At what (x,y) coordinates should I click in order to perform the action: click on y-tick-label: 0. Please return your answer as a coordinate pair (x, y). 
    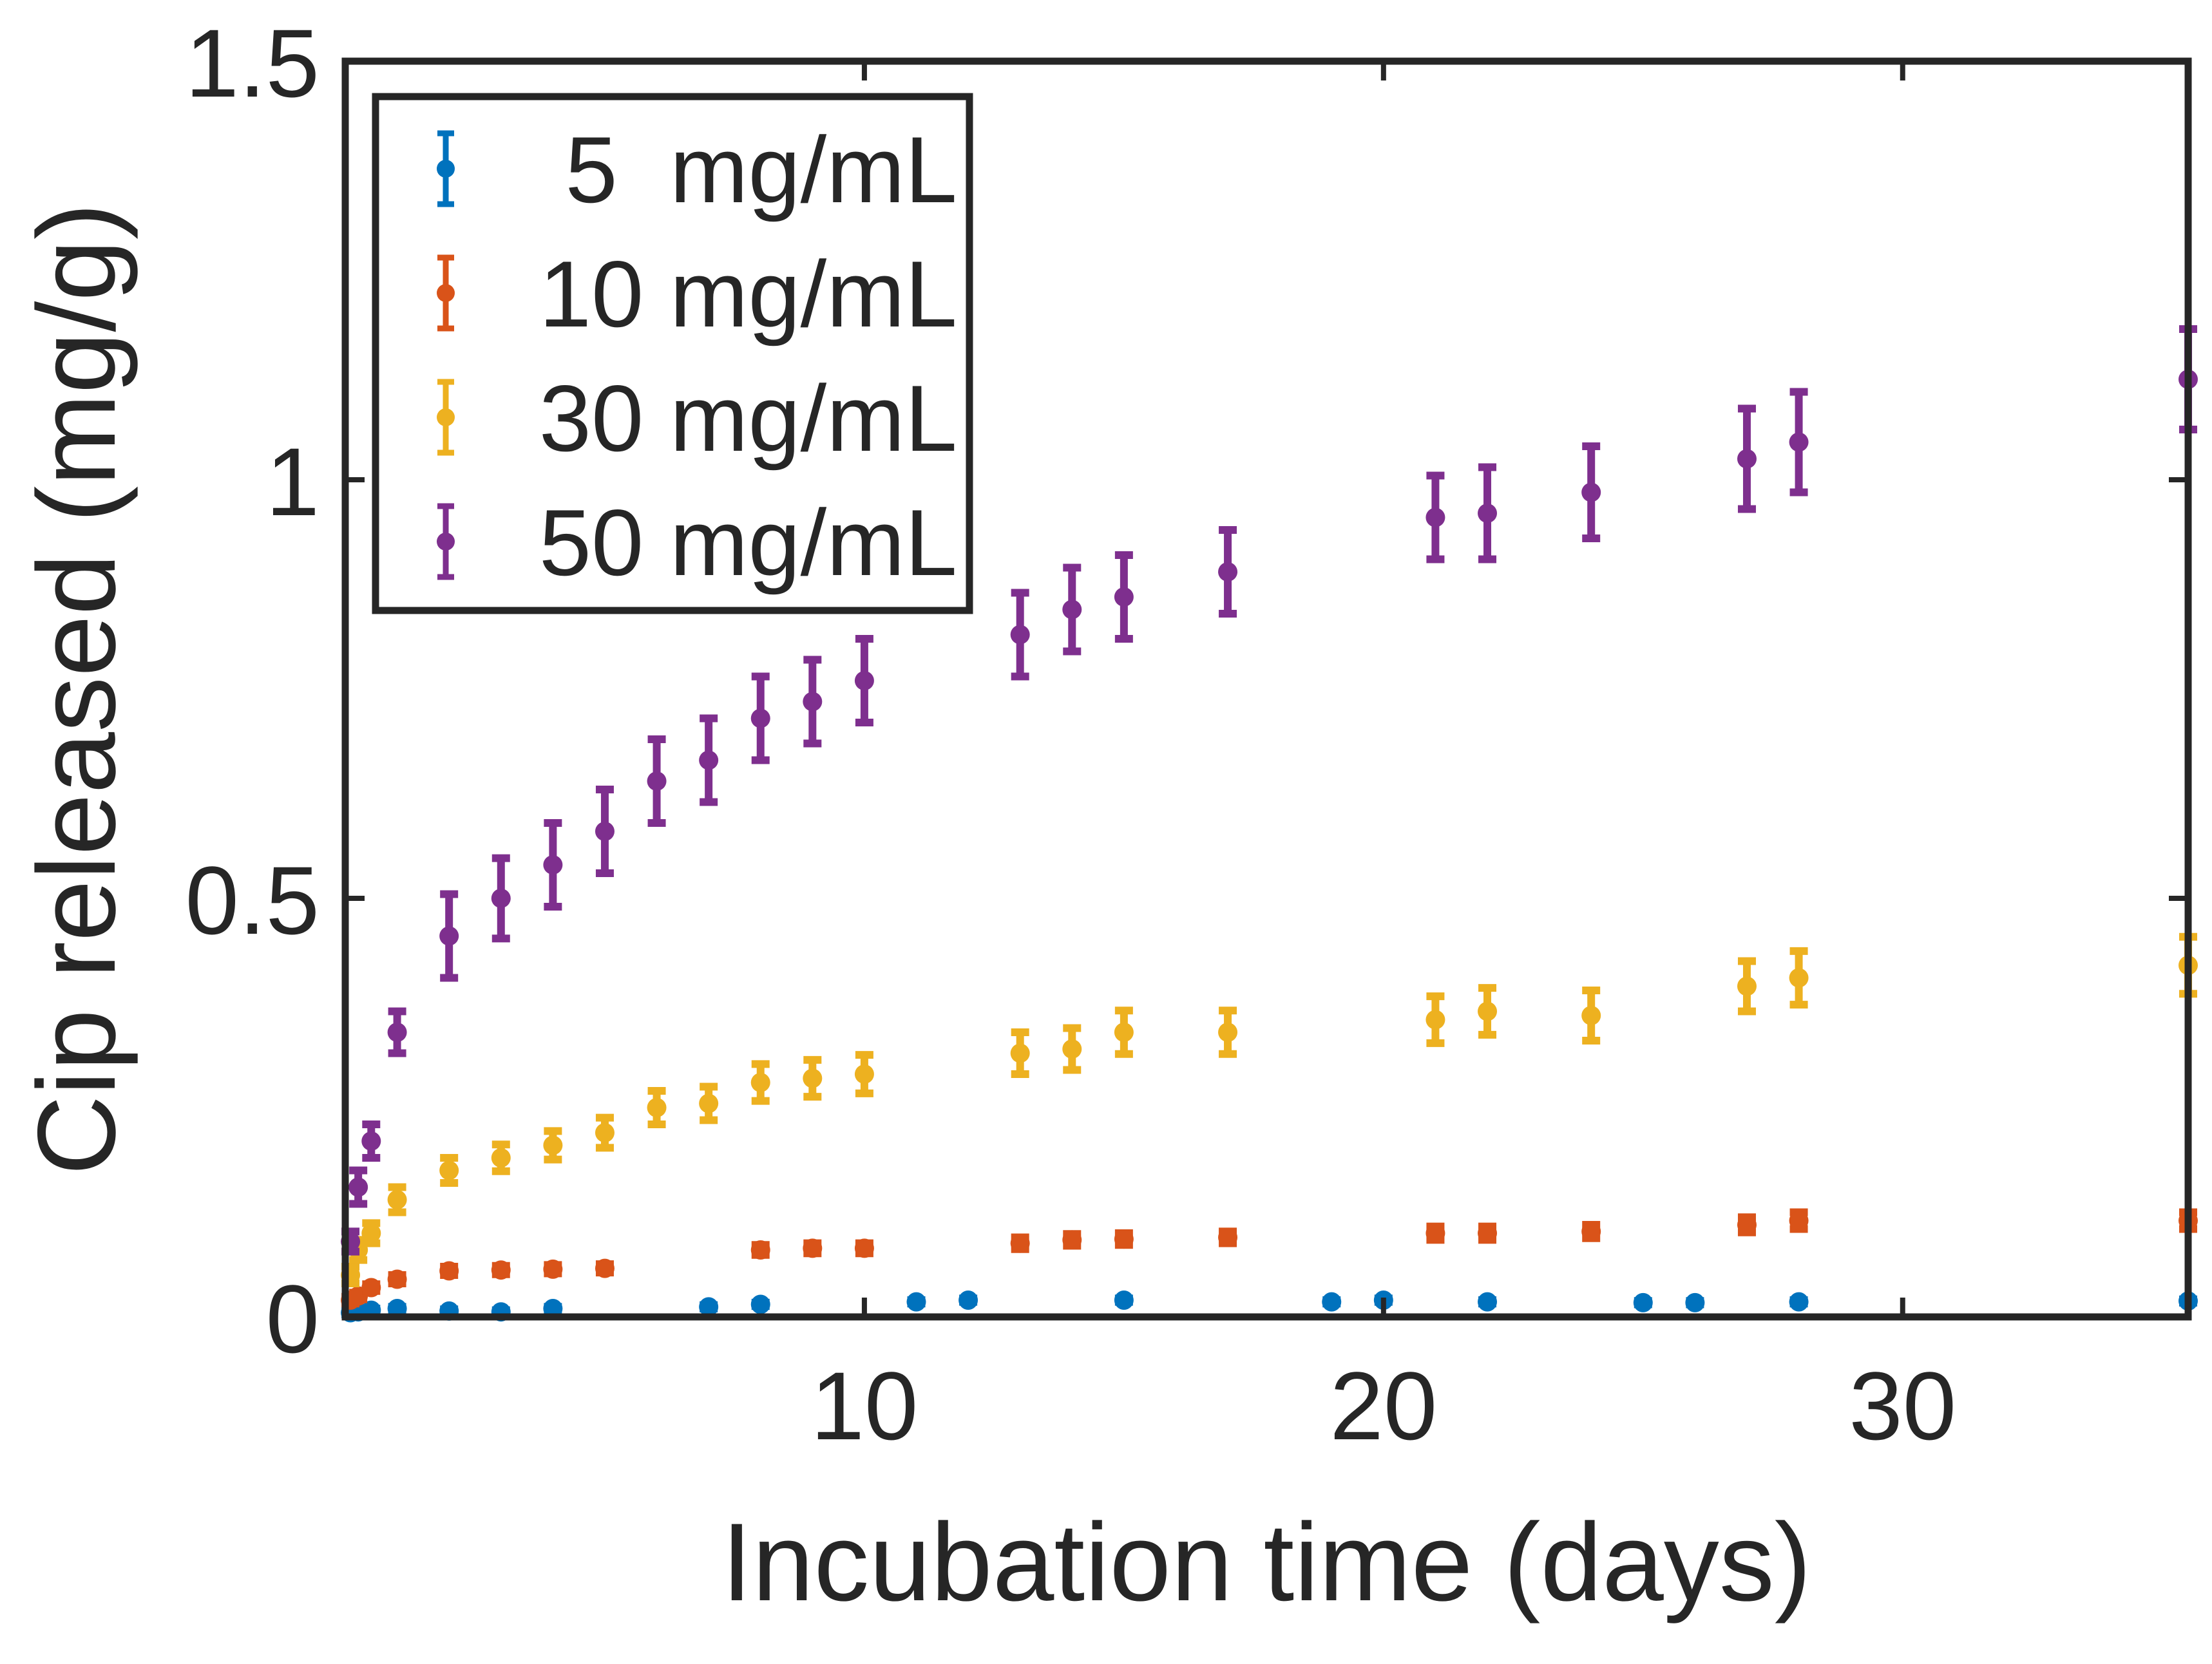
    Looking at the image, I should click on (292, 1319).